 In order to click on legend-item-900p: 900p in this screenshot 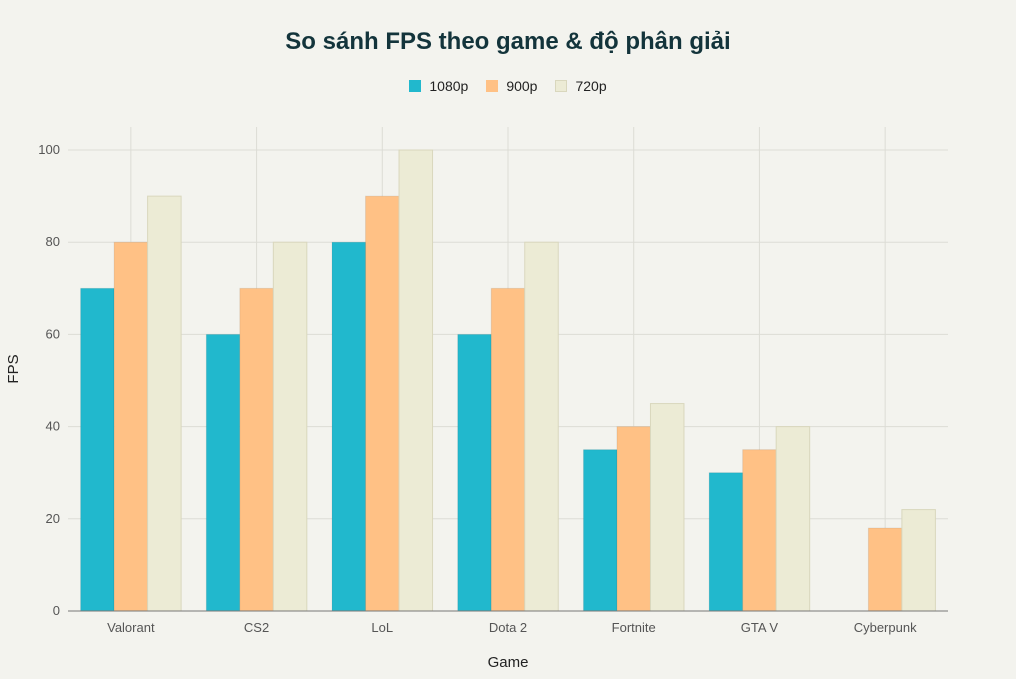, I will do `click(511, 86)`.